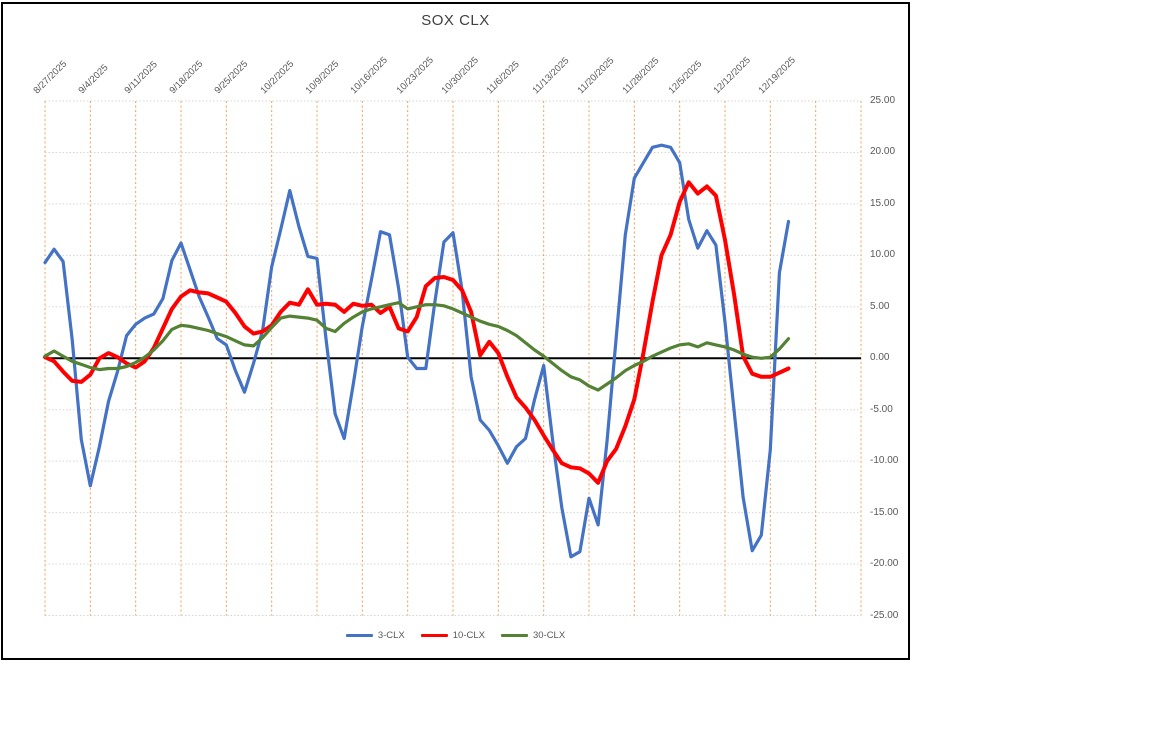  Describe the element at coordinates (455, 20) in the screenshot. I see `chart-title: SOX CLX` at that location.